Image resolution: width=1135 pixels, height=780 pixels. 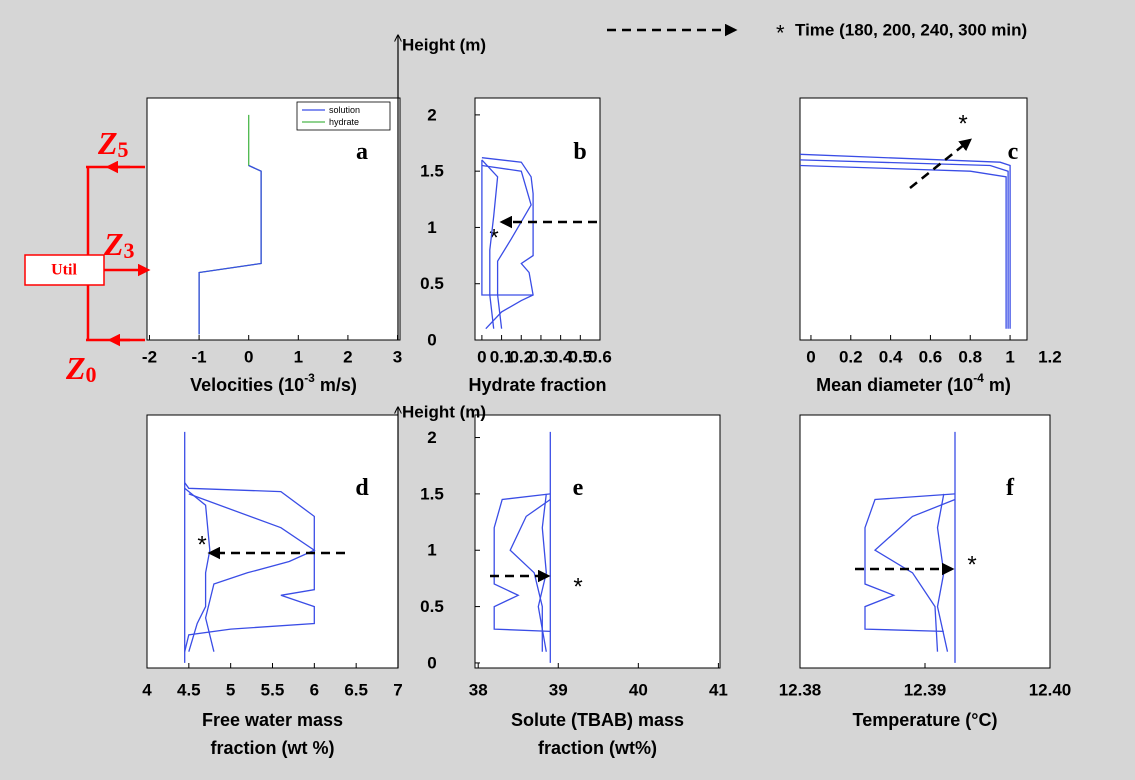 What do you see at coordinates (780, 33) in the screenshot?
I see `time-marker: *` at bounding box center [780, 33].